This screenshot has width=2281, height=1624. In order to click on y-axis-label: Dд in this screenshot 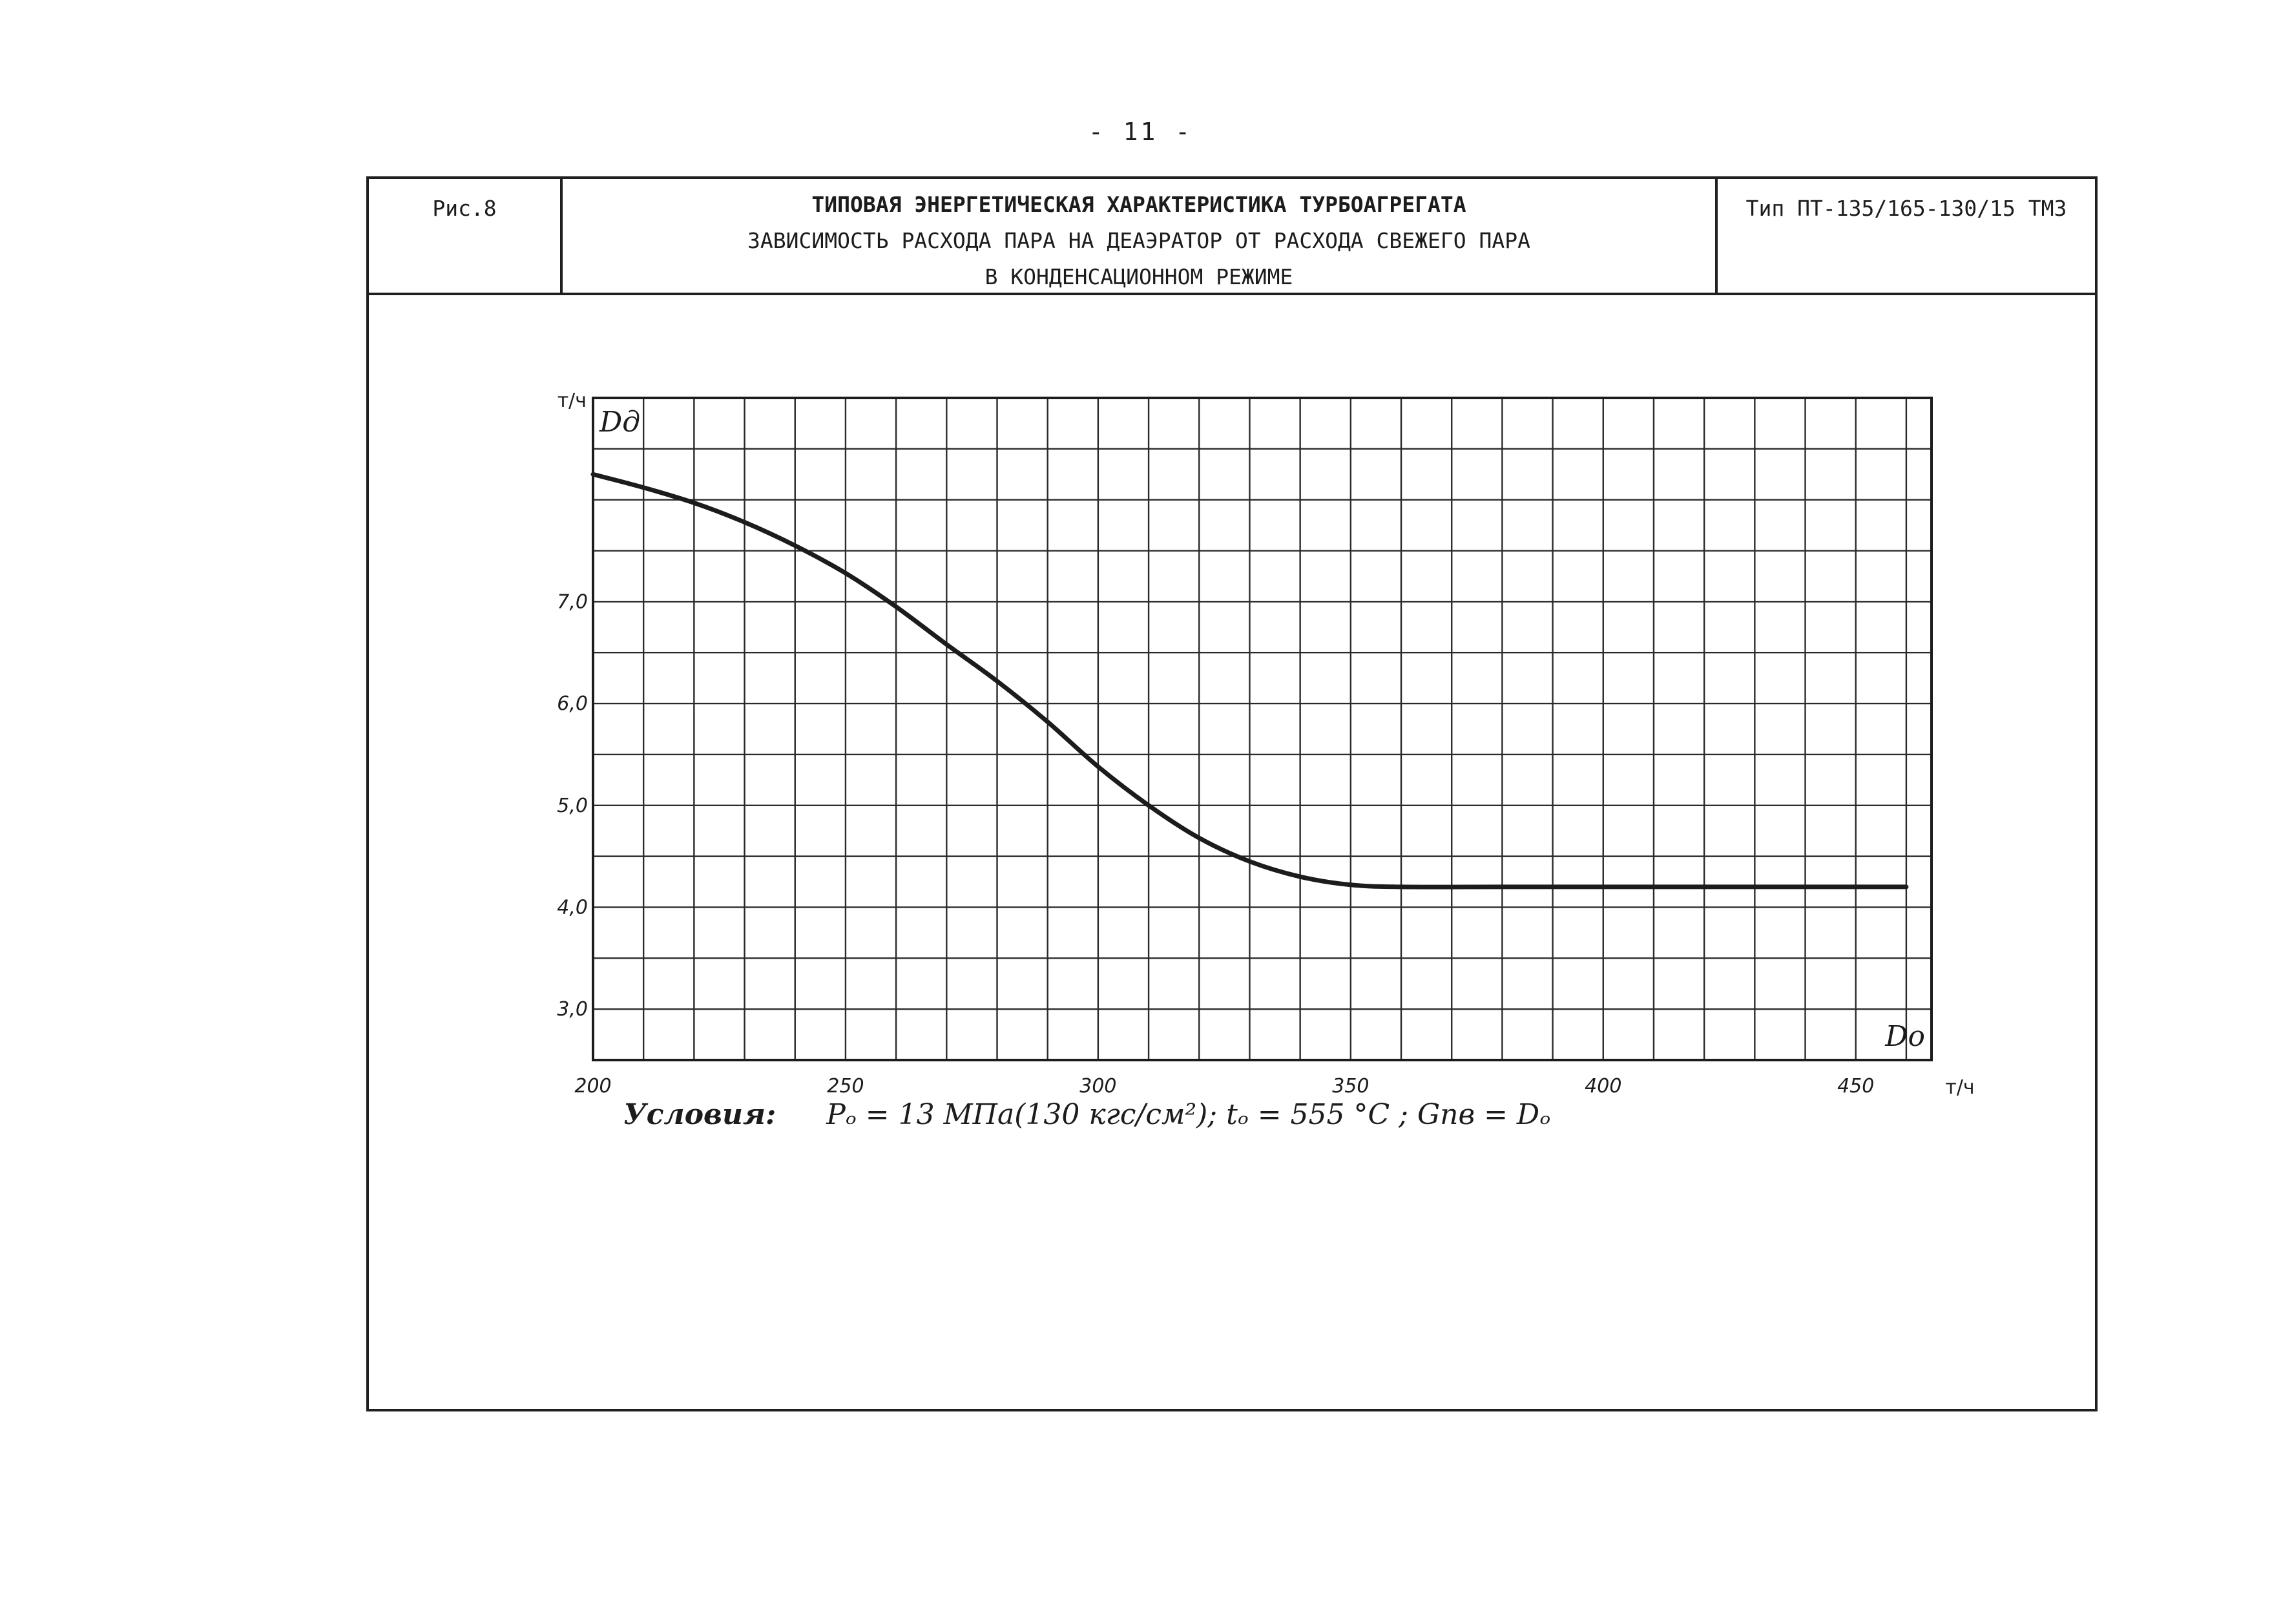, I will do `click(619, 422)`.